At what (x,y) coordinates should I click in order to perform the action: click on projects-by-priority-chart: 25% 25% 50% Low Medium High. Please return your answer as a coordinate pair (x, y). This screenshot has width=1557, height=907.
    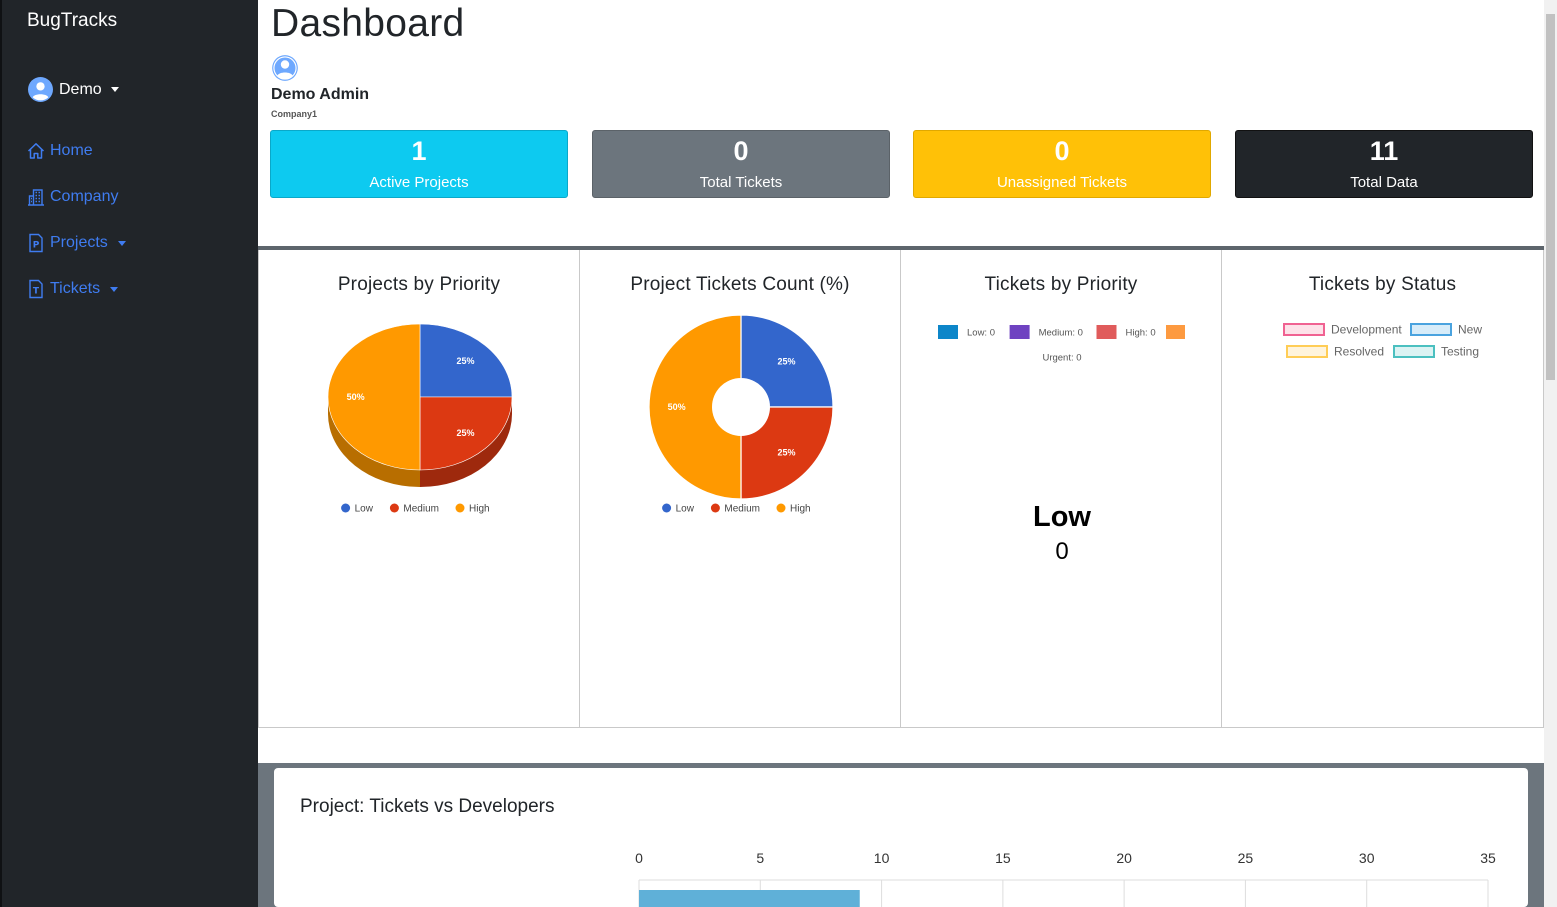
    Looking at the image, I should click on (420, 489).